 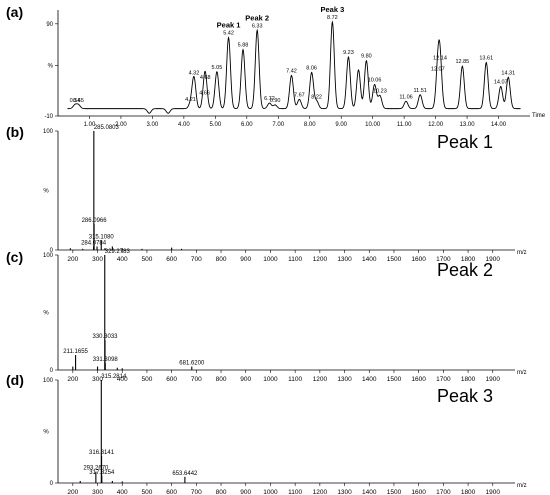 What do you see at coordinates (48, 132) in the screenshot?
I see `spectrum-b-y-tick-label: 100` at bounding box center [48, 132].